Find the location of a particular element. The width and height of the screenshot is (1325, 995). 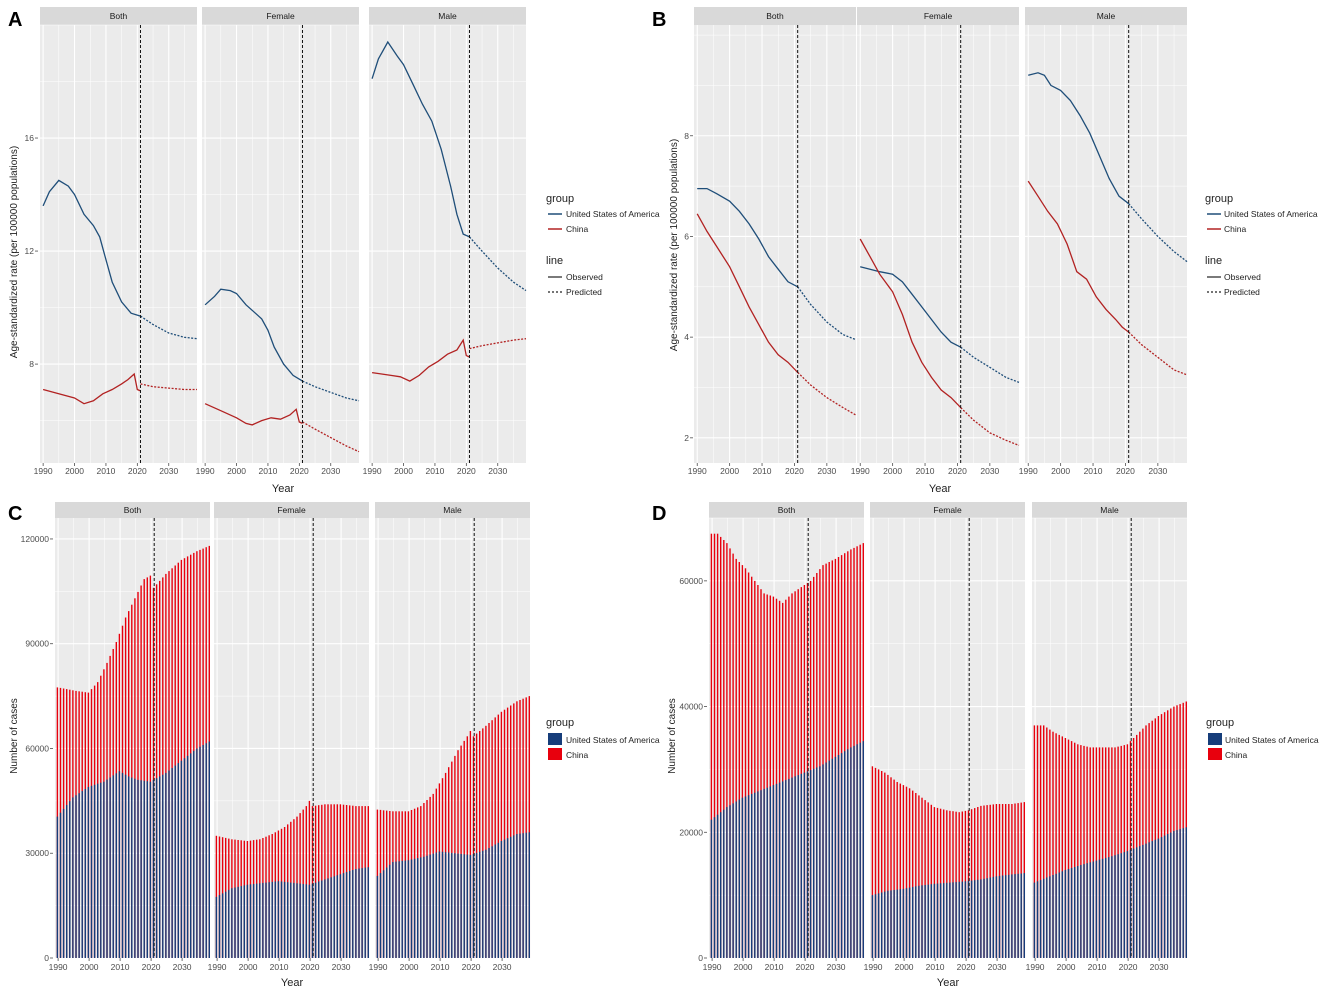

chart-b-usa-predicted-line-both is located at coordinates (827, 313).